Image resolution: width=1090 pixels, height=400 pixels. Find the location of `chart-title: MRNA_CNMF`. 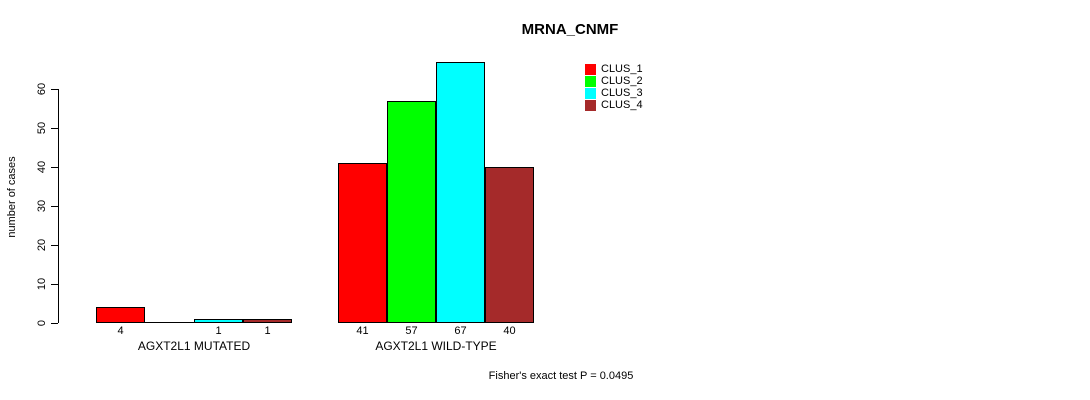

chart-title: MRNA_CNMF is located at coordinates (570, 29).